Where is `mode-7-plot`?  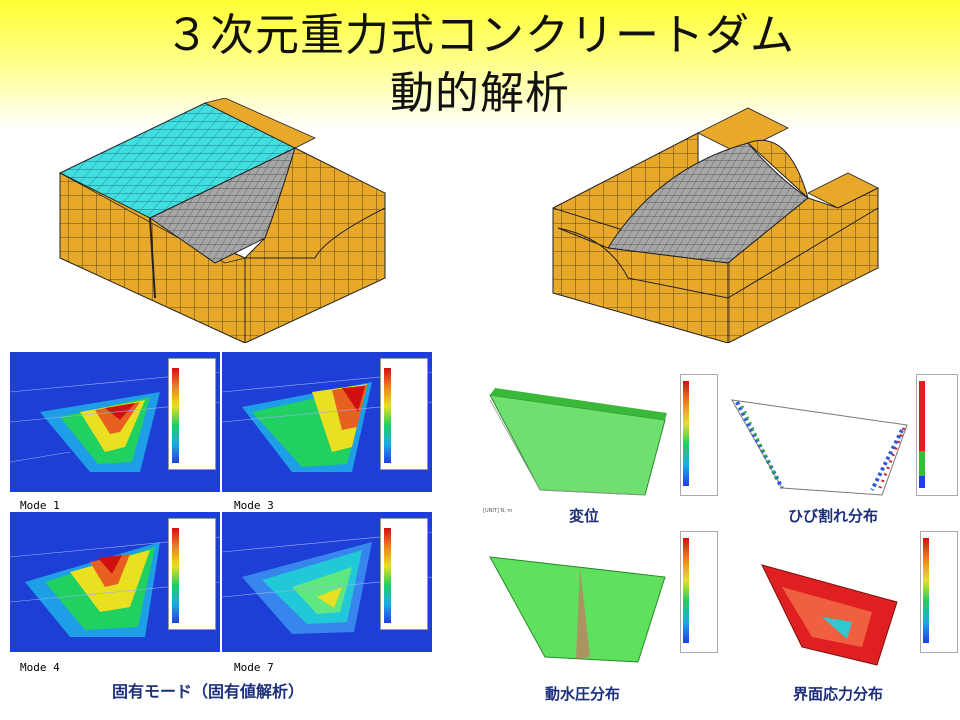 mode-7-plot is located at coordinates (327, 582).